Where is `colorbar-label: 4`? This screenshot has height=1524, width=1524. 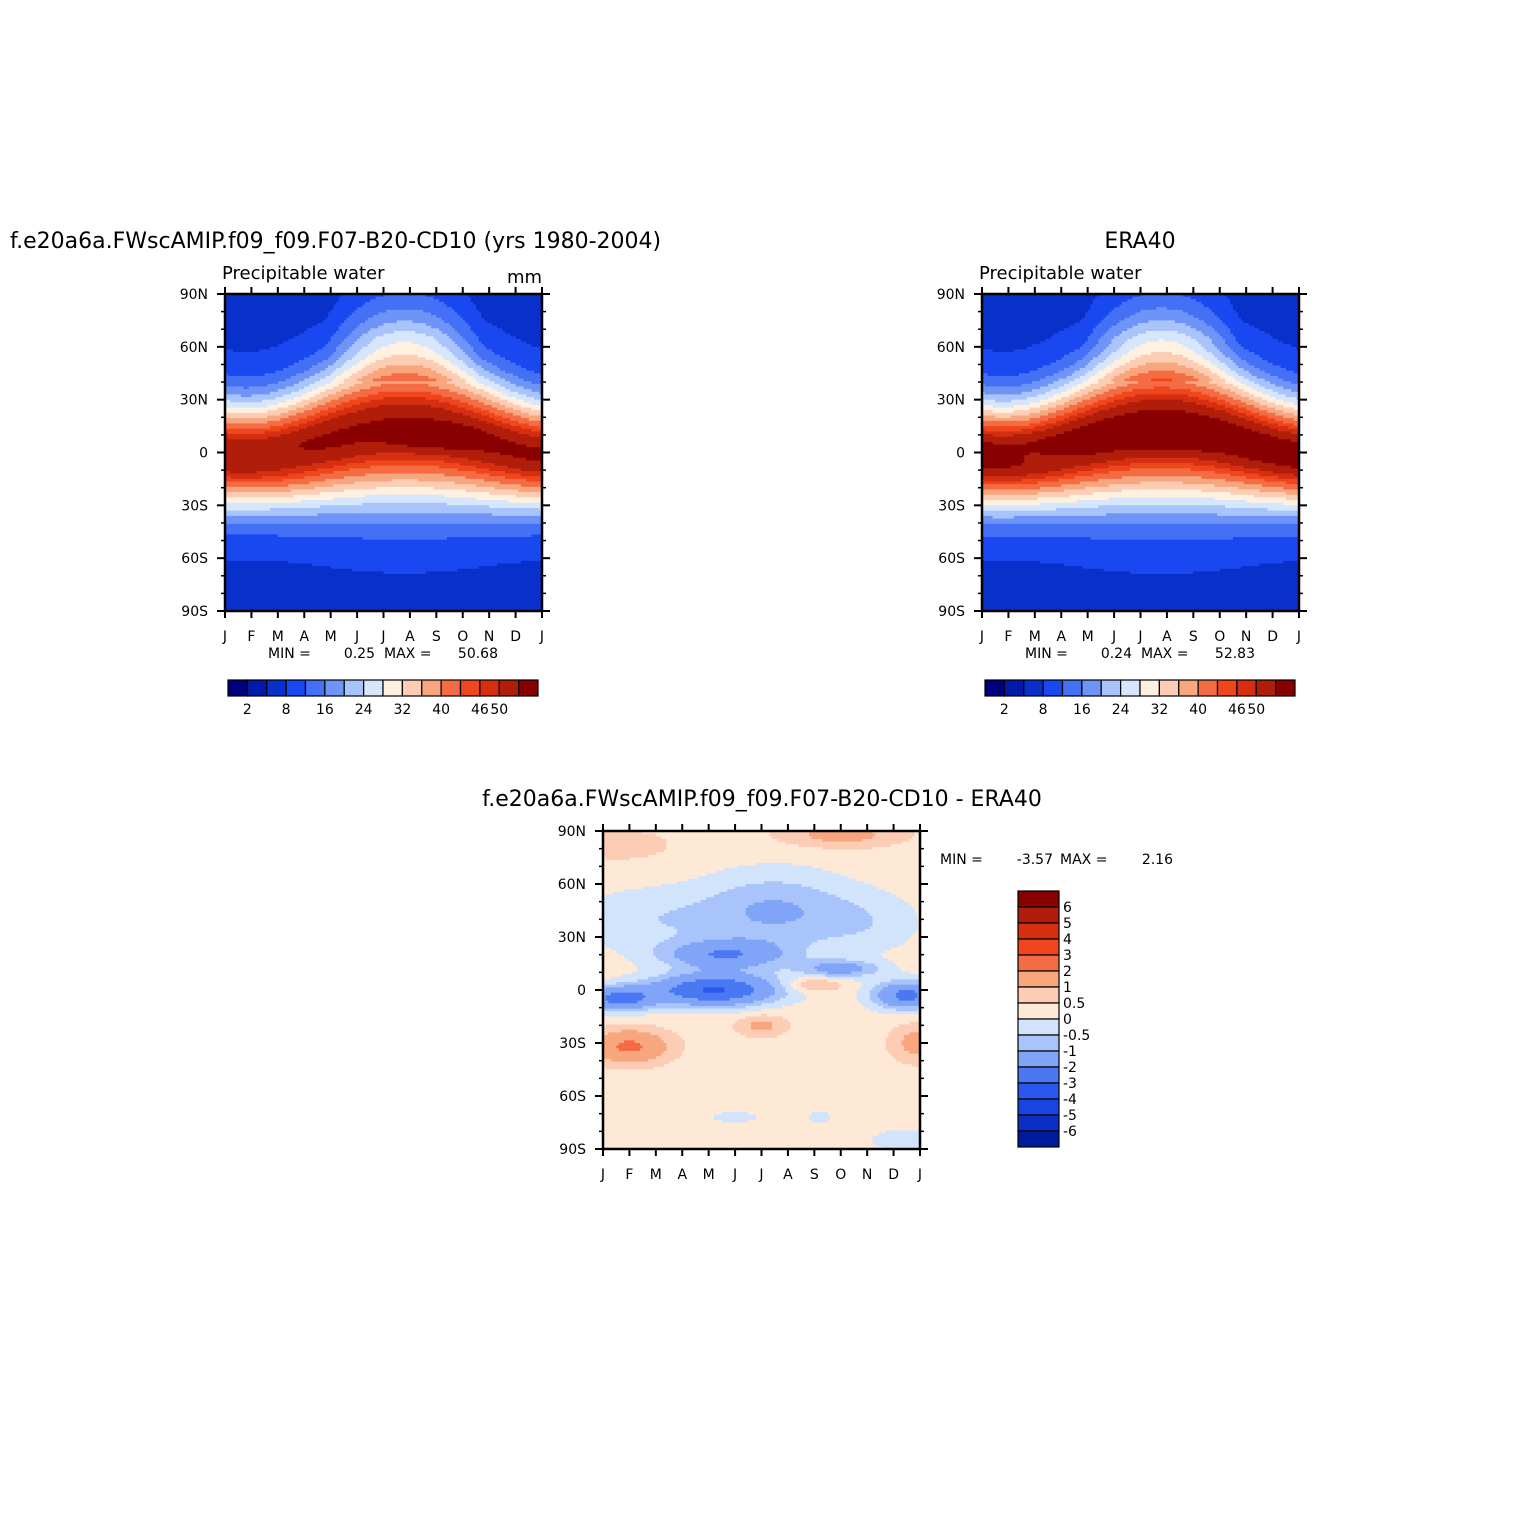
colorbar-label: 4 is located at coordinates (1067, 940).